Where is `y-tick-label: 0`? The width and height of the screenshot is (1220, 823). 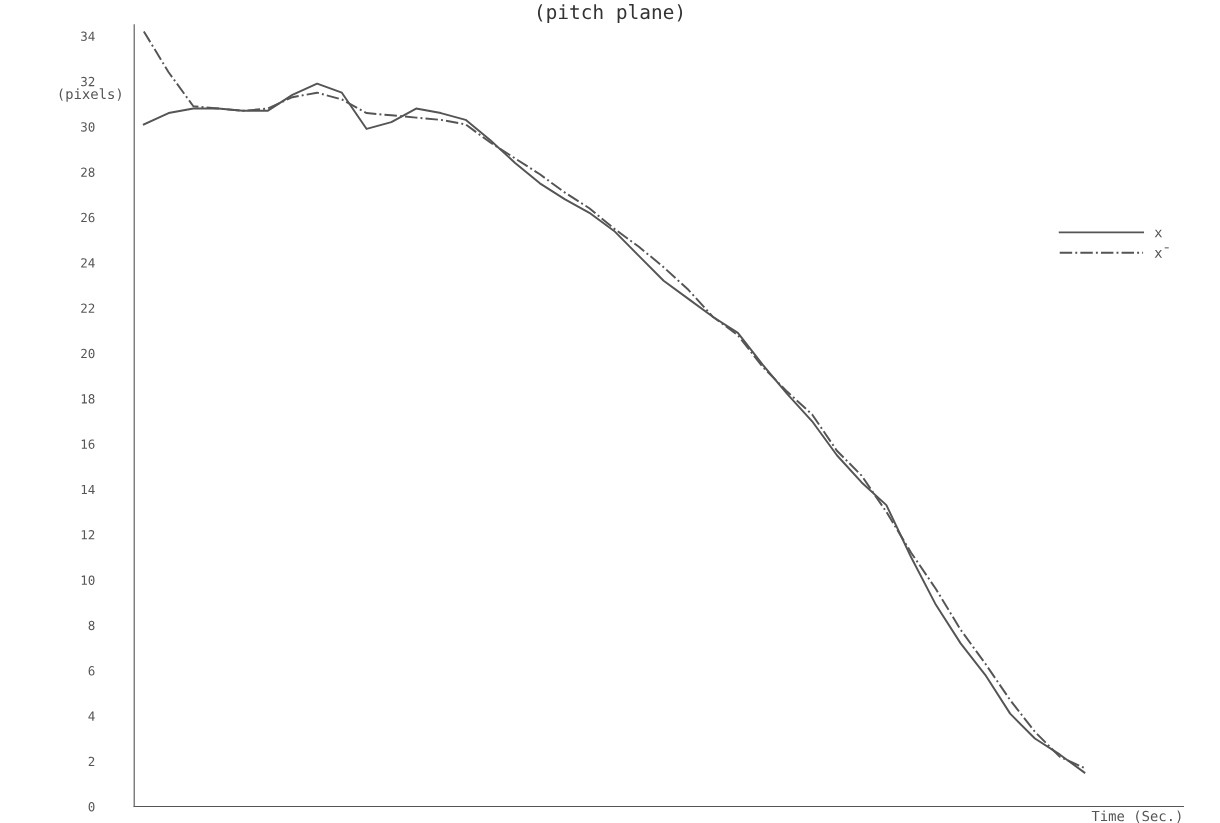 y-tick-label: 0 is located at coordinates (91, 807).